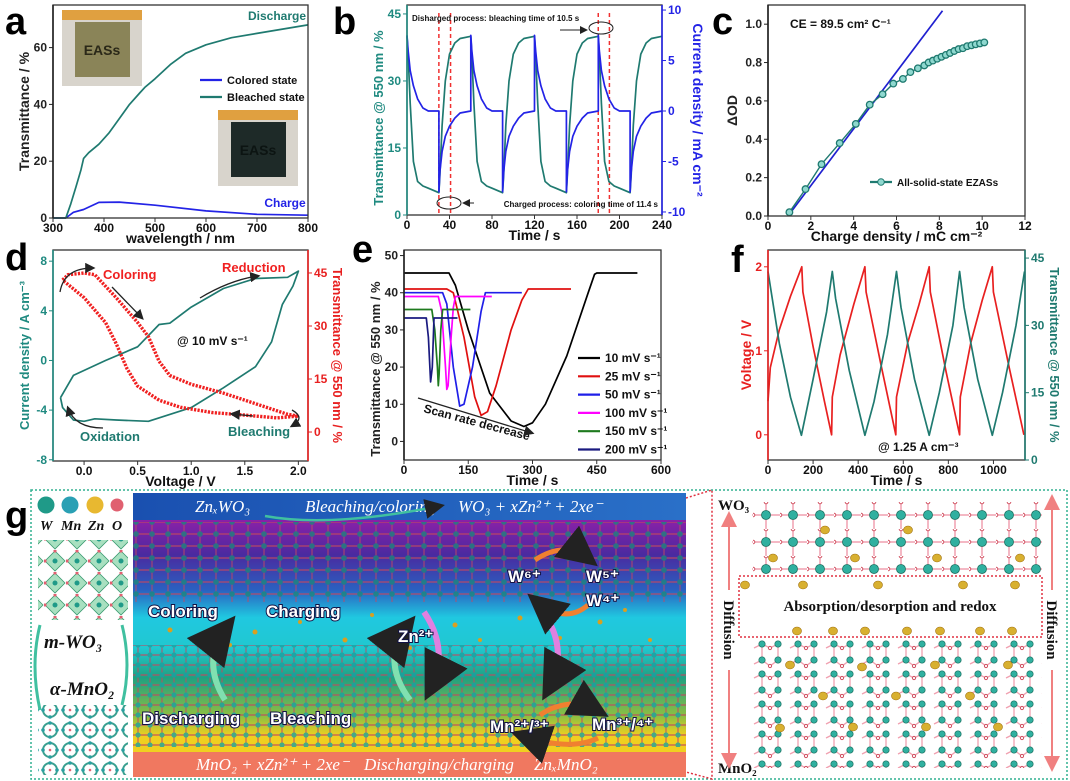  What do you see at coordinates (391, 658) in the screenshot?
I see `charging-arrow-icon` at bounding box center [391, 658].